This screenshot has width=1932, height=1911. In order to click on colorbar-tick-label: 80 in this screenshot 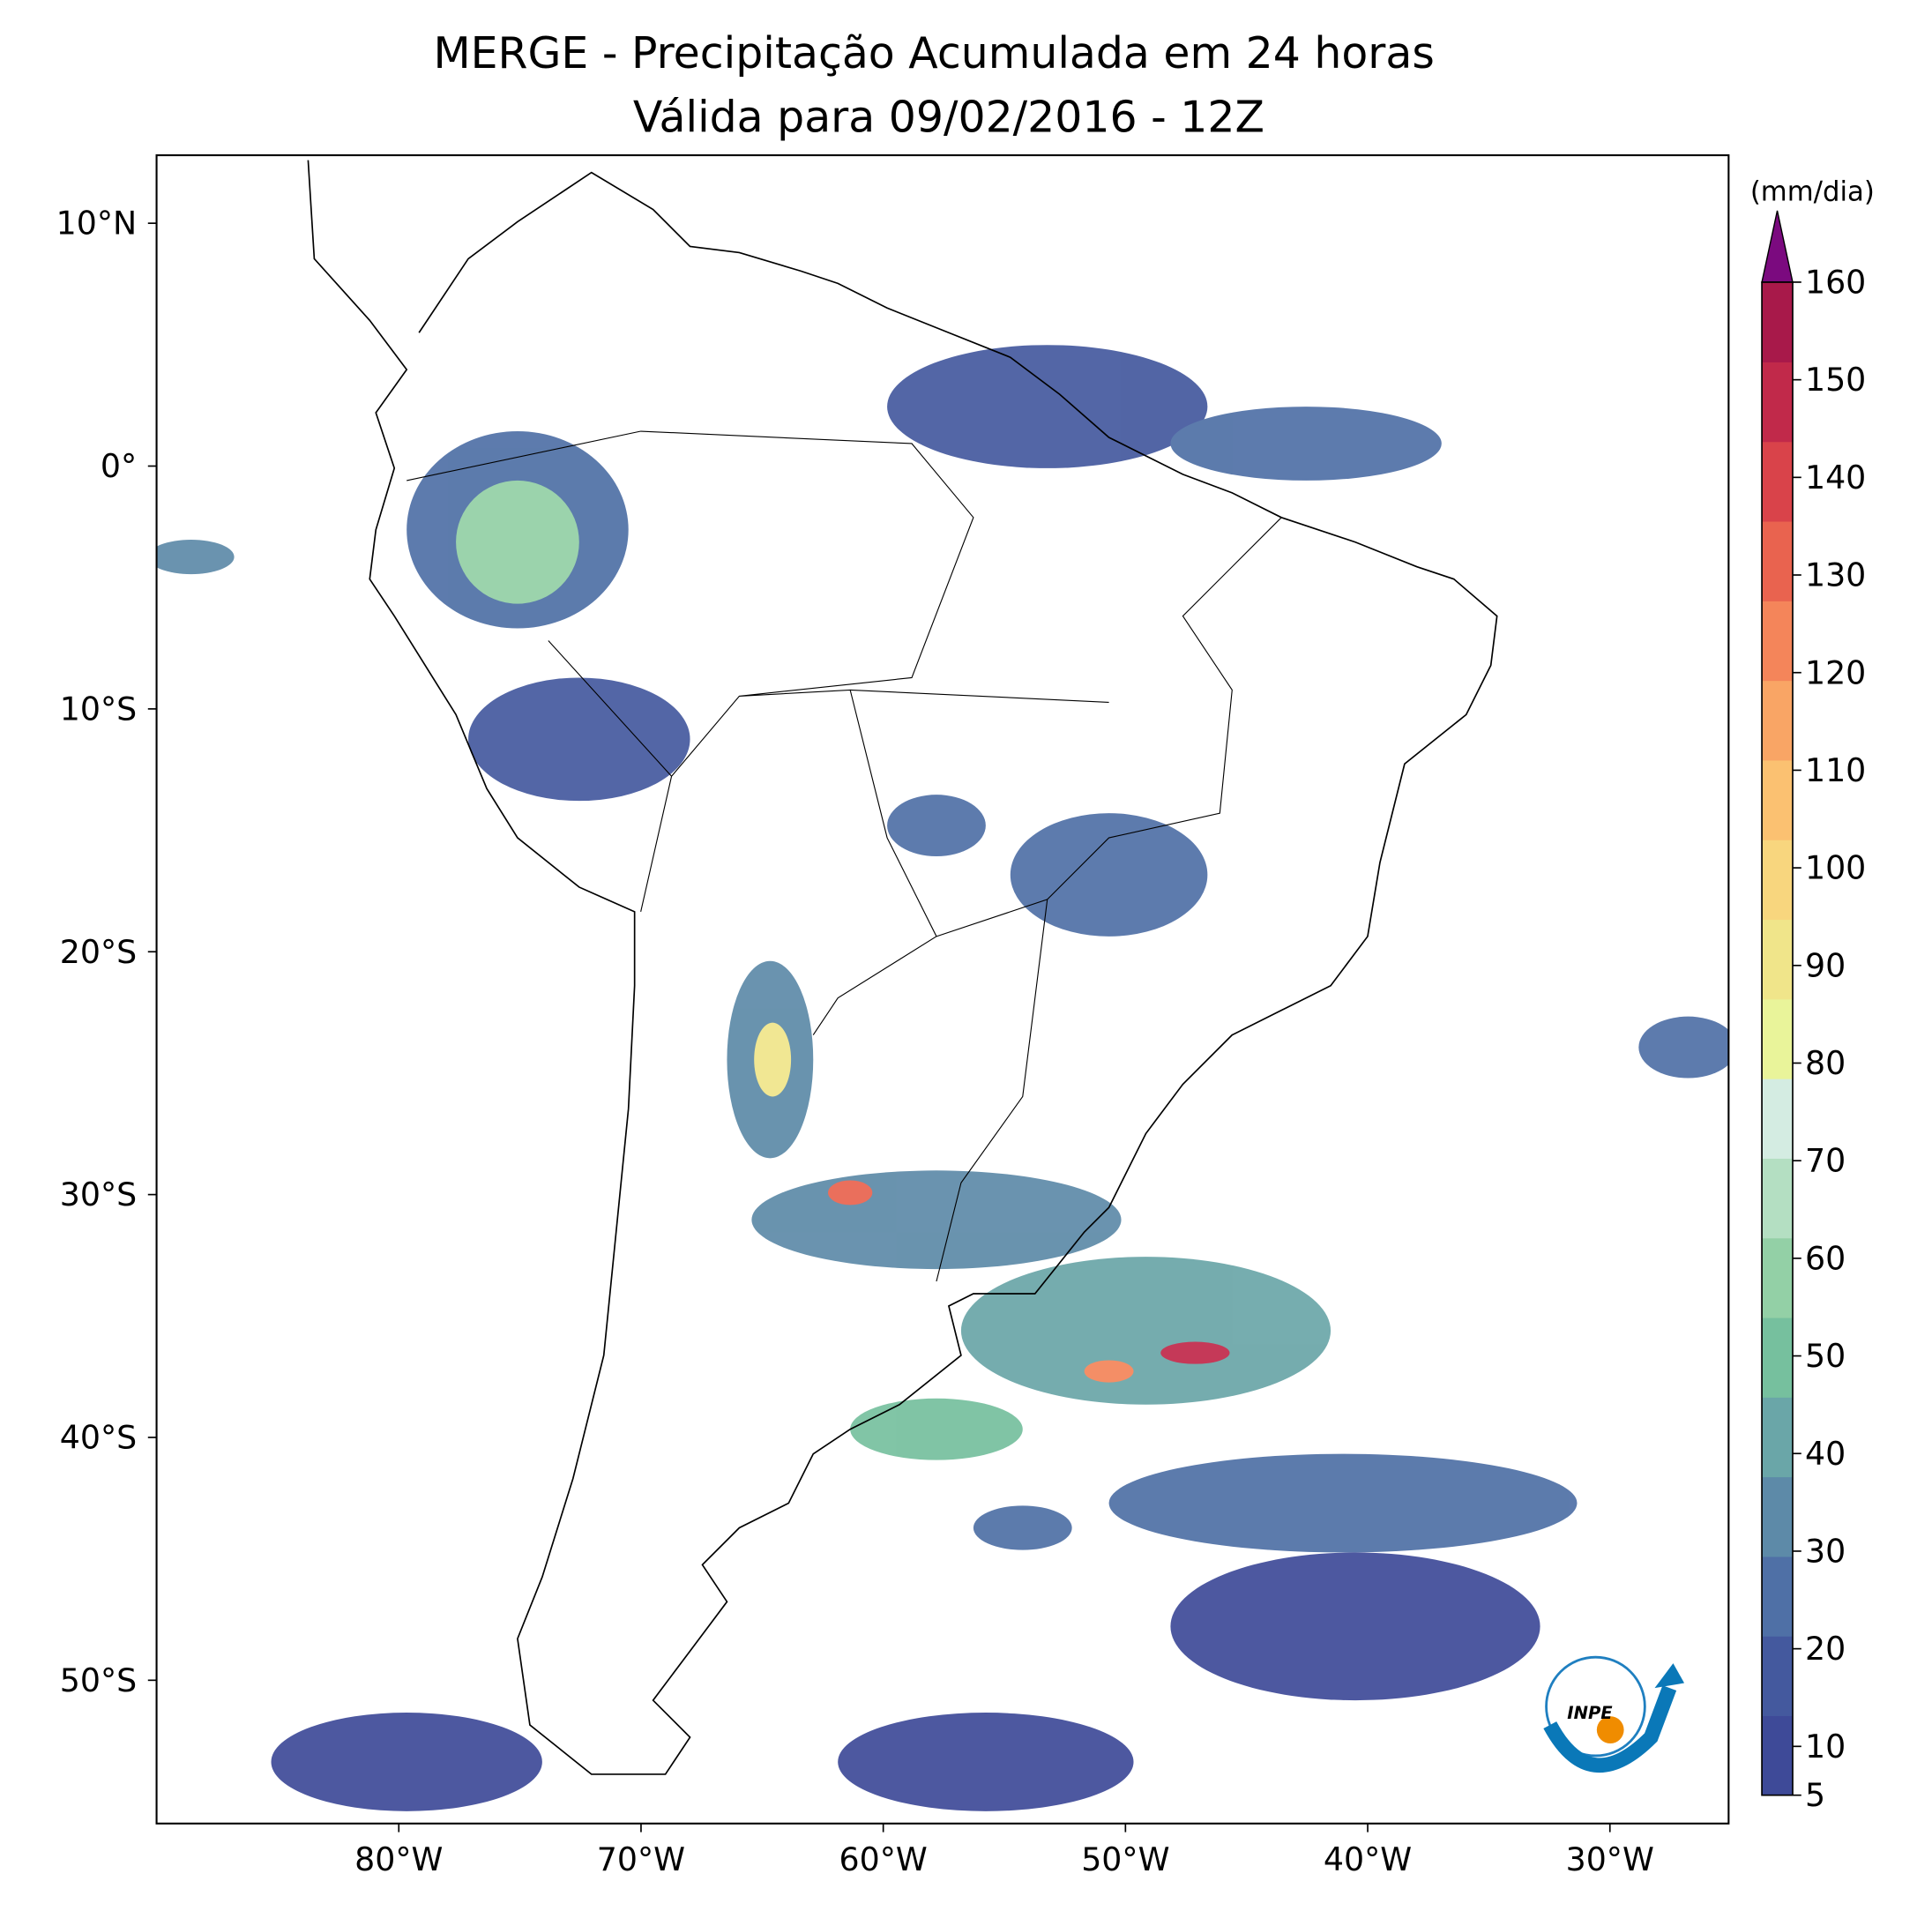, I will do `click(1825, 1063)`.